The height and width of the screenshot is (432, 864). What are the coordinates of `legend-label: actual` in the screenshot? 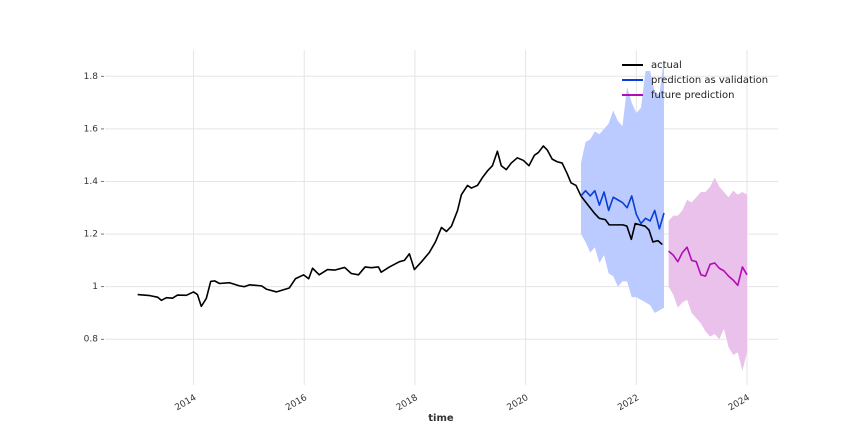 It's located at (666, 65).